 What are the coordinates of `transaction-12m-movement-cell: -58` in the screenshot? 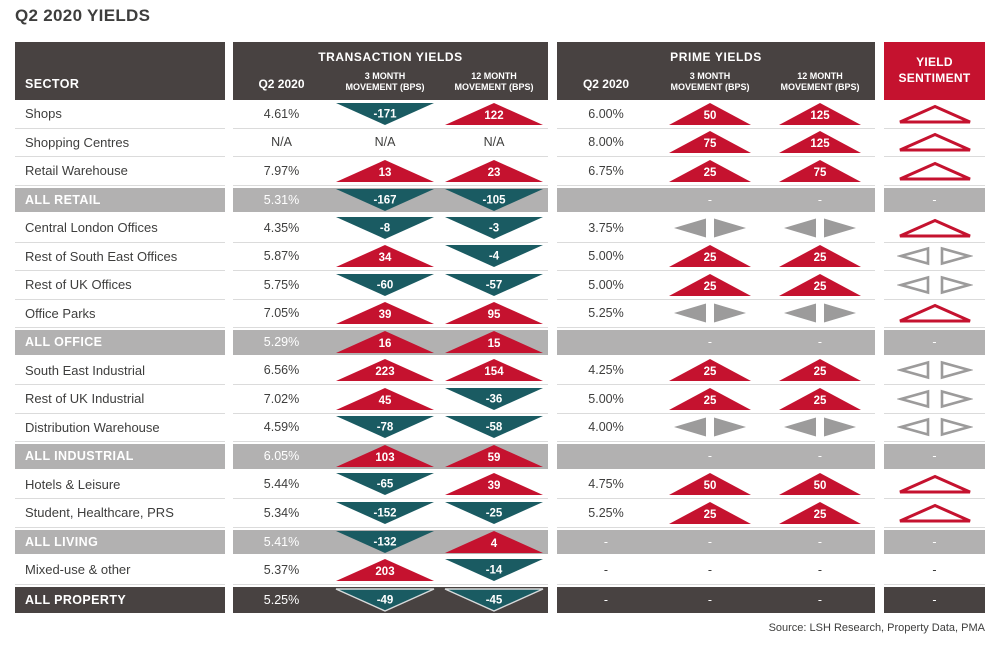 It's located at (494, 427).